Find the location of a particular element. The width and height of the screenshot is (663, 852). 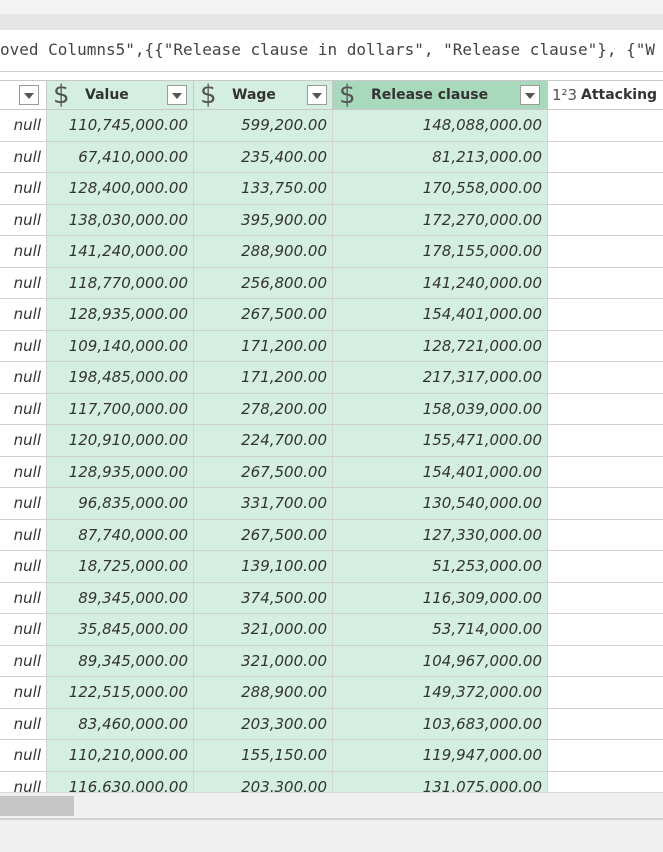

cell-release-clause: 155,471,000.00 is located at coordinates (440, 440).